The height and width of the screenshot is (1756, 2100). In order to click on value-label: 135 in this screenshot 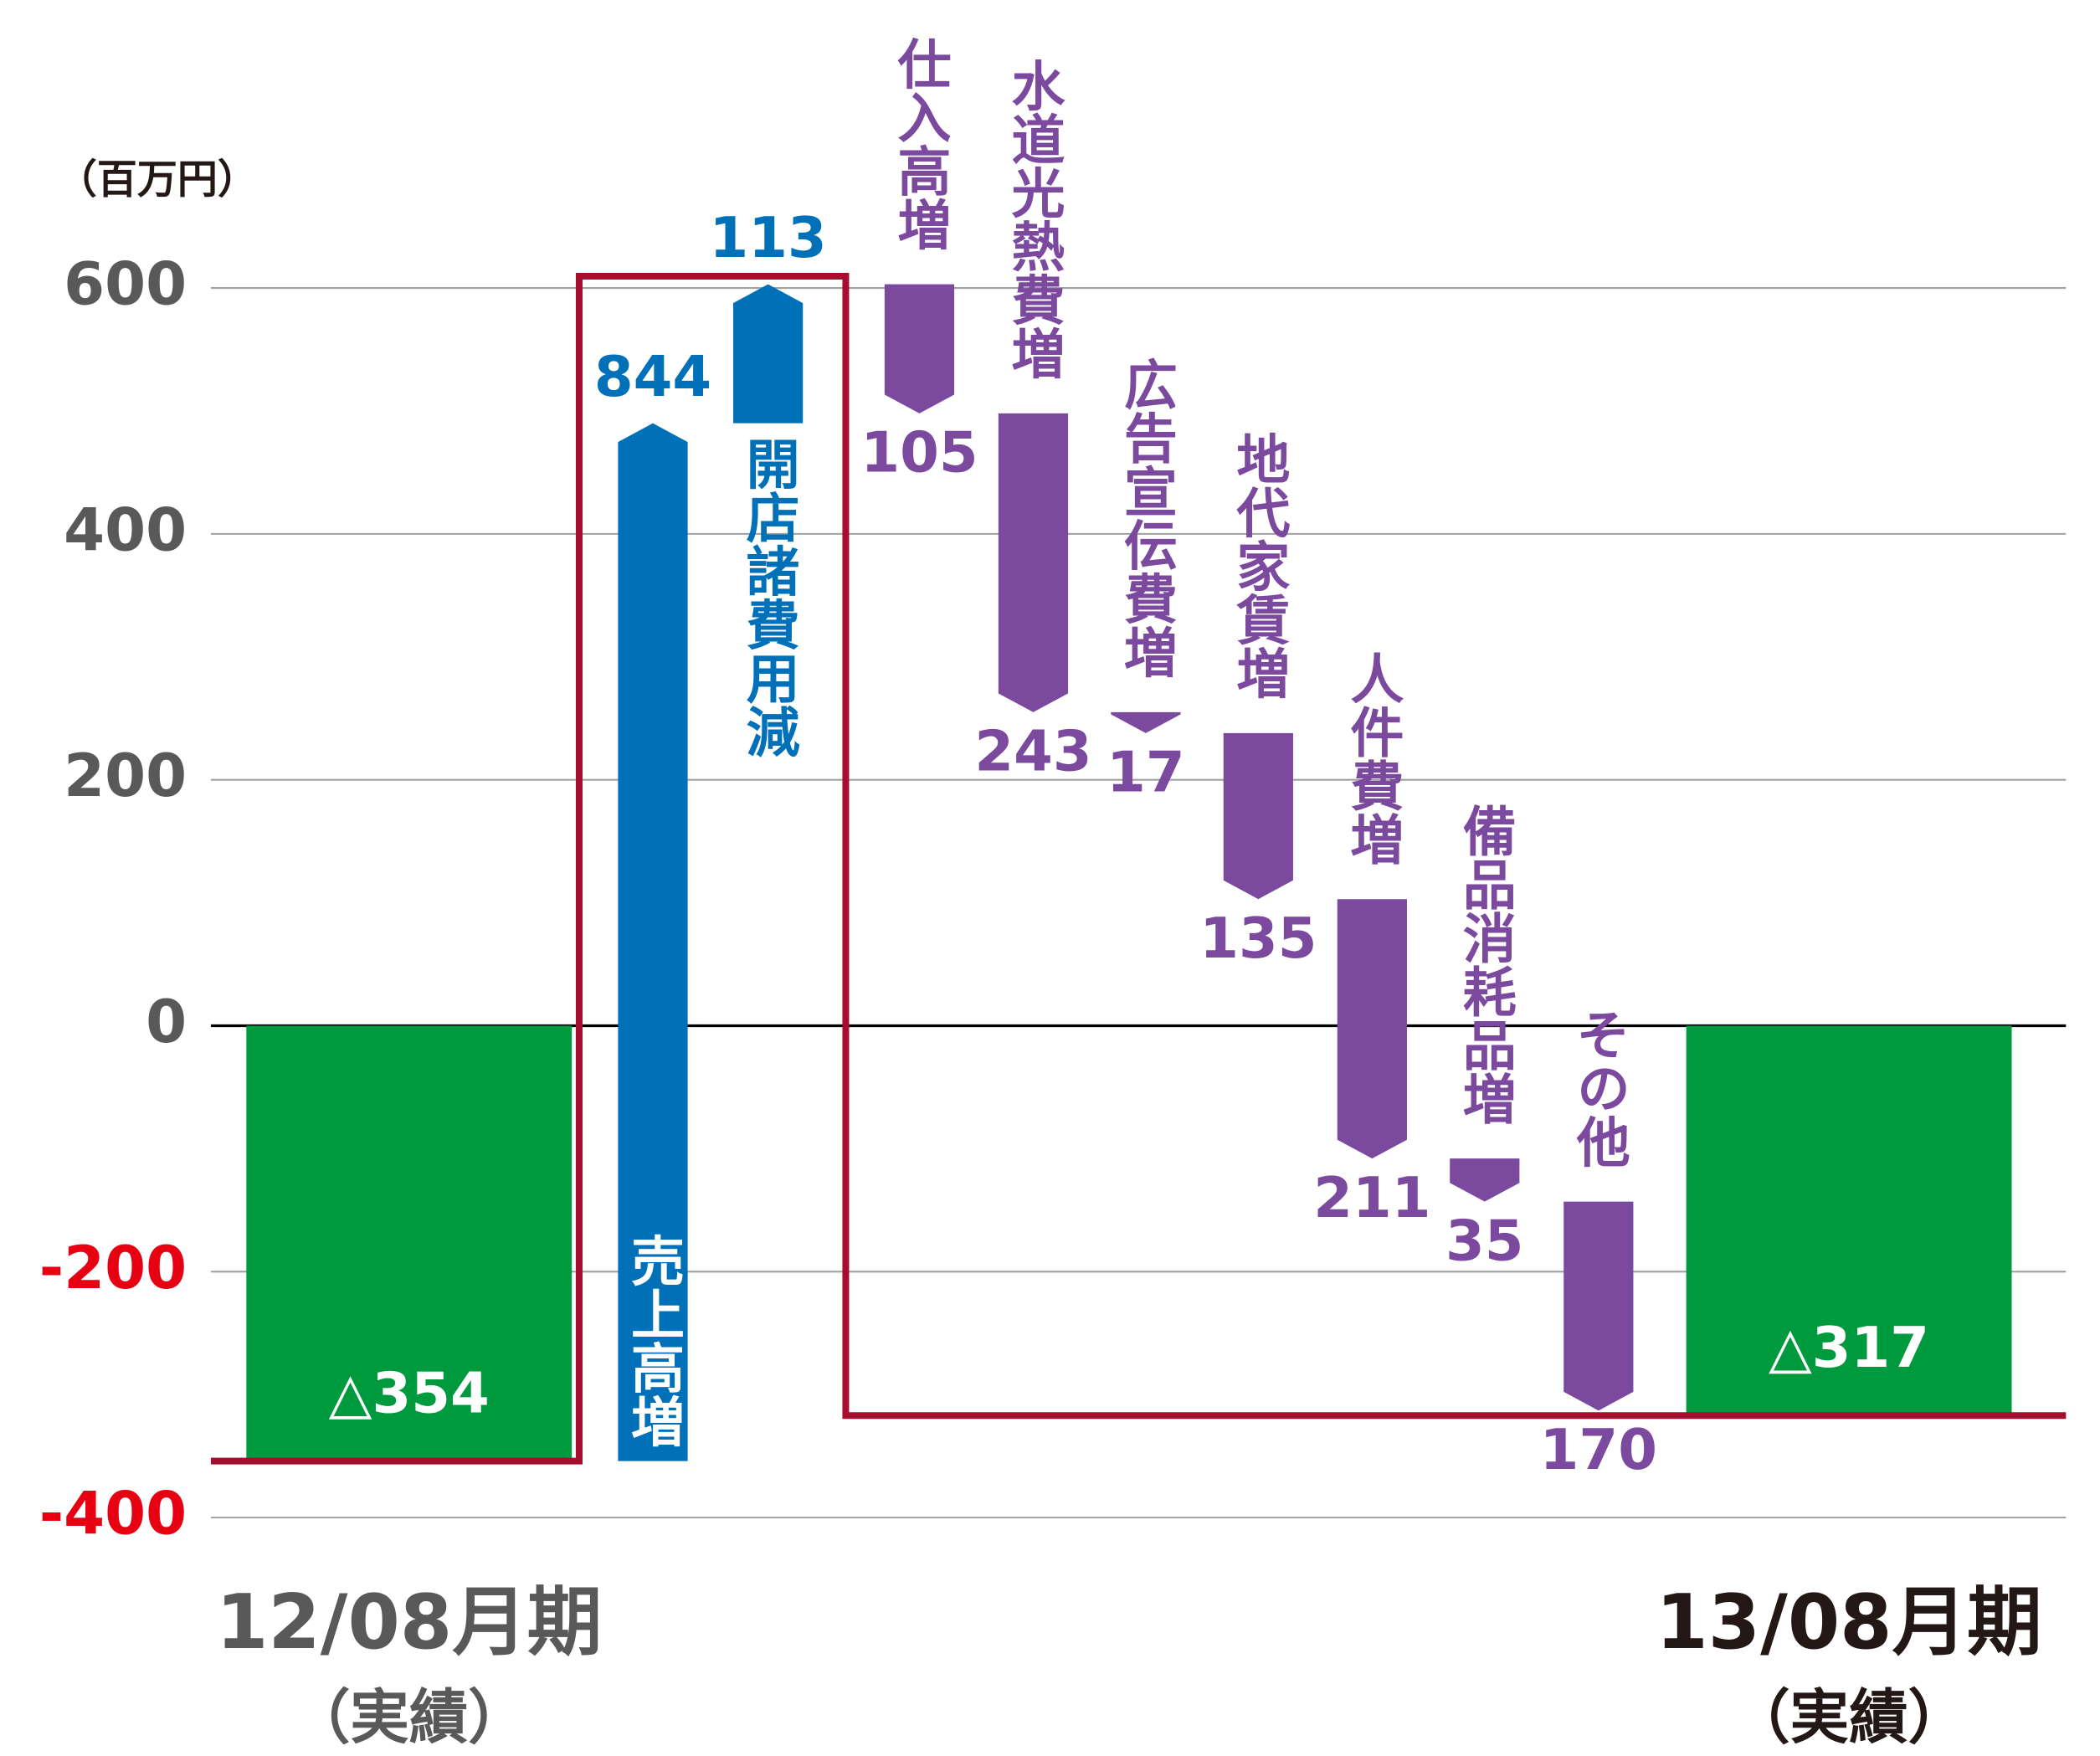, I will do `click(1258, 938)`.